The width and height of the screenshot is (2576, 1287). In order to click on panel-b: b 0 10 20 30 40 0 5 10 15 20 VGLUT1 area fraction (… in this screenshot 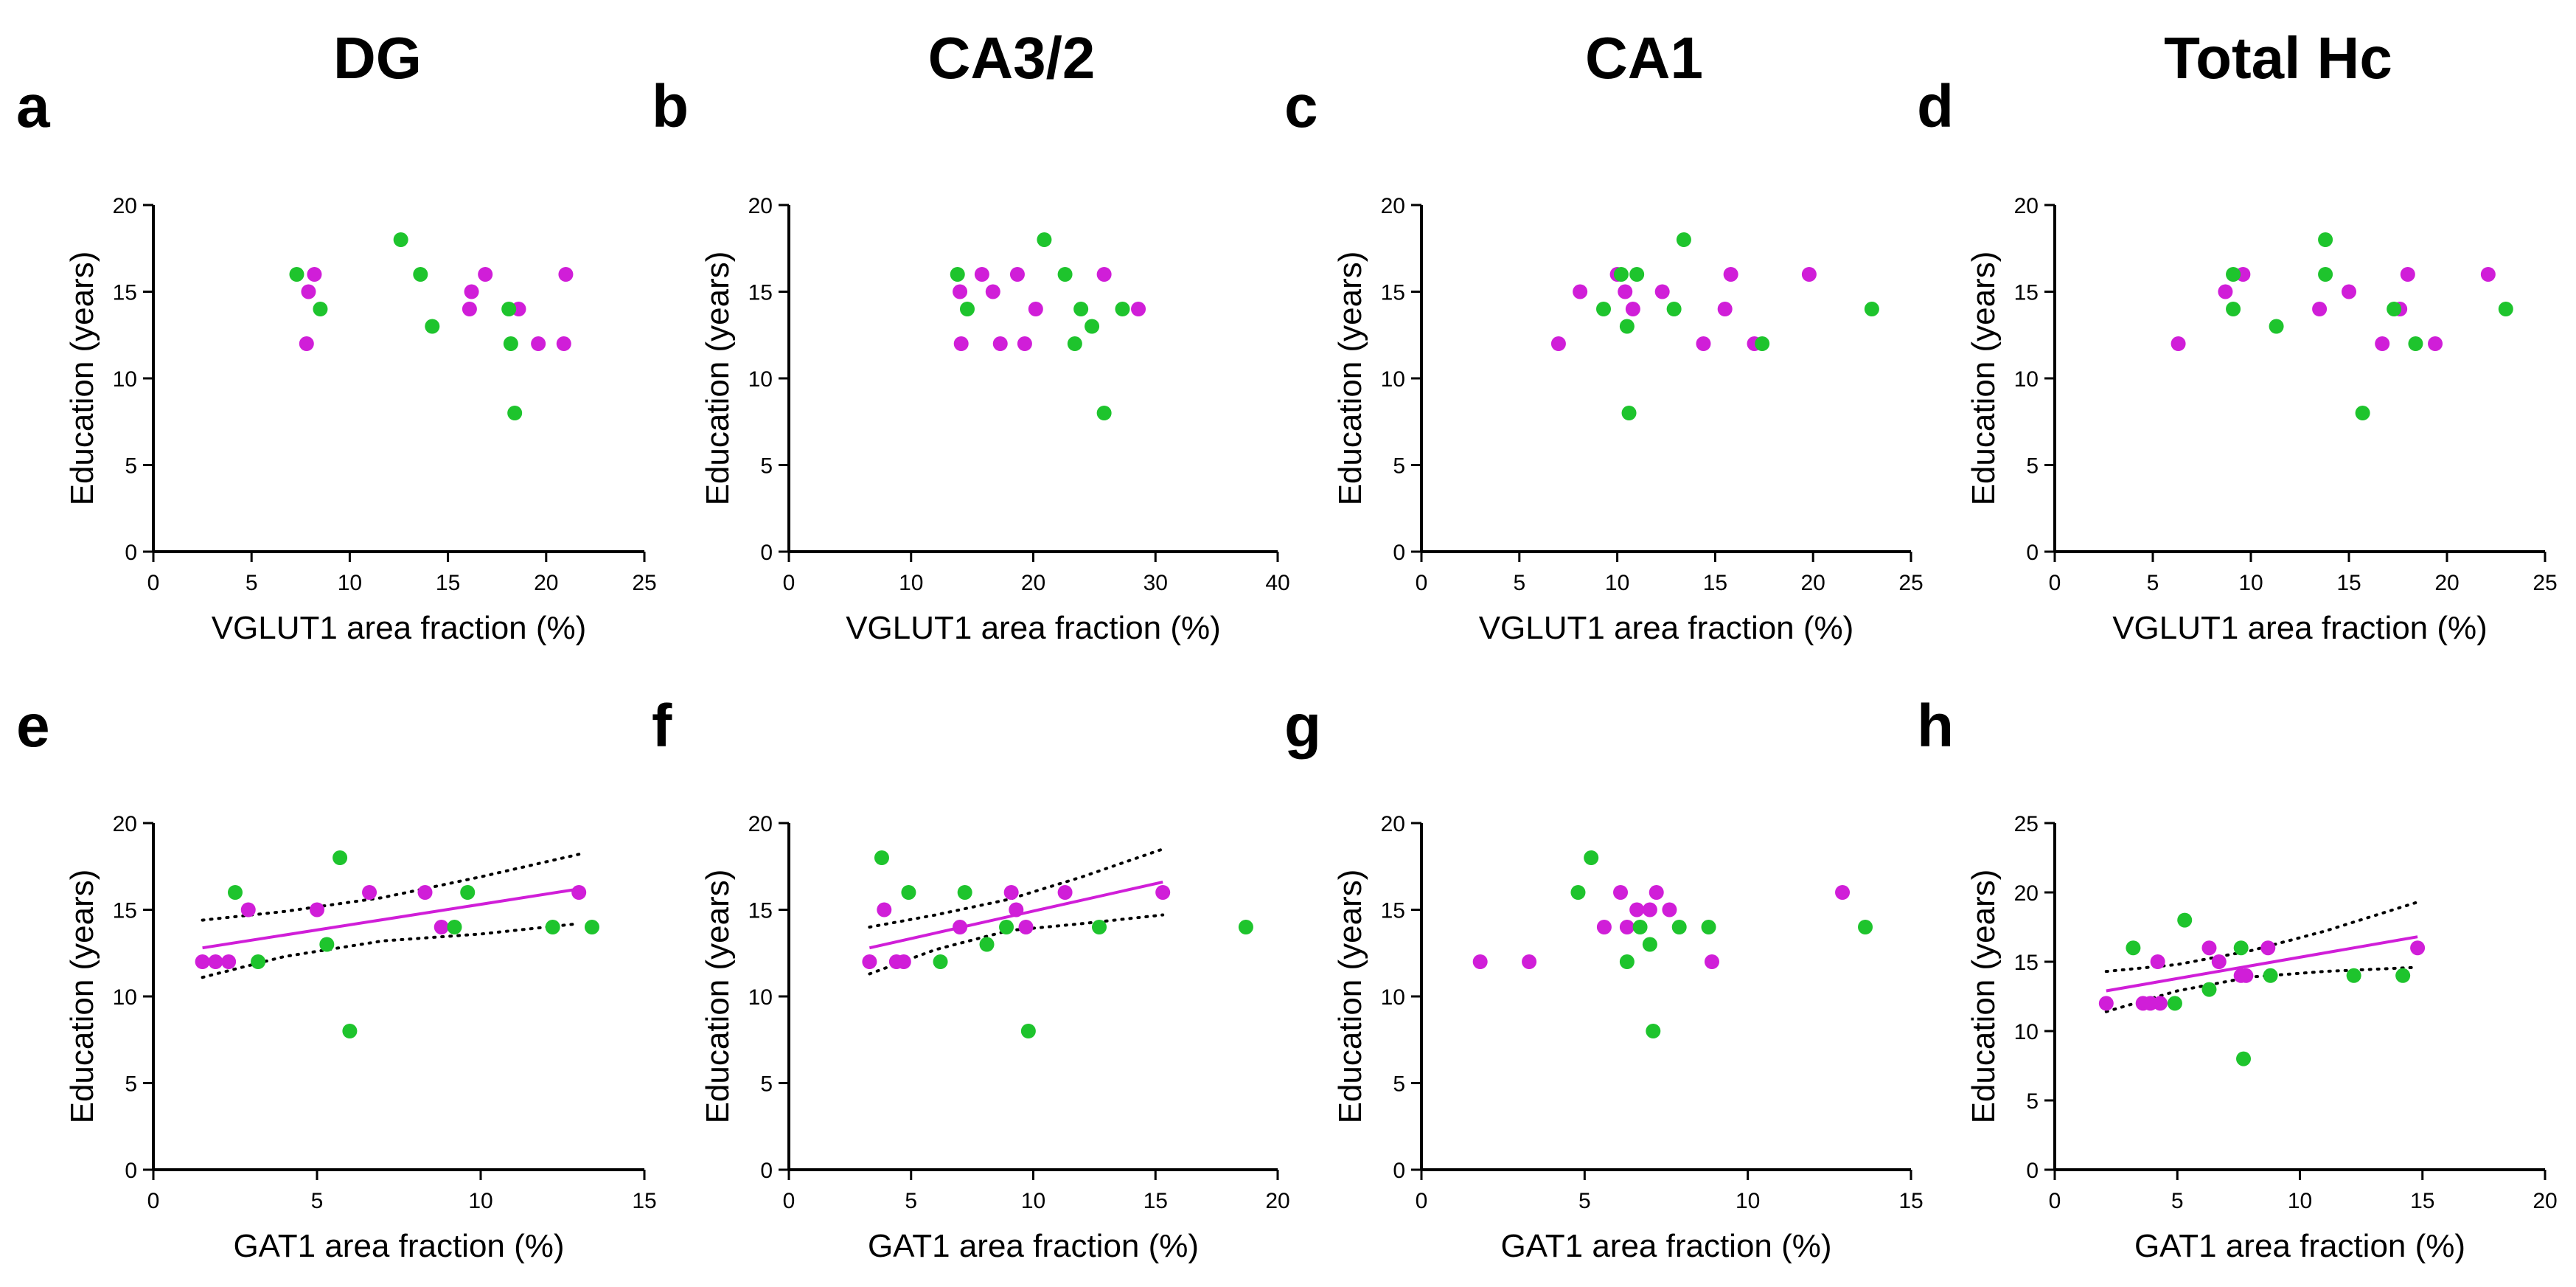, I will do `click(971, 360)`.